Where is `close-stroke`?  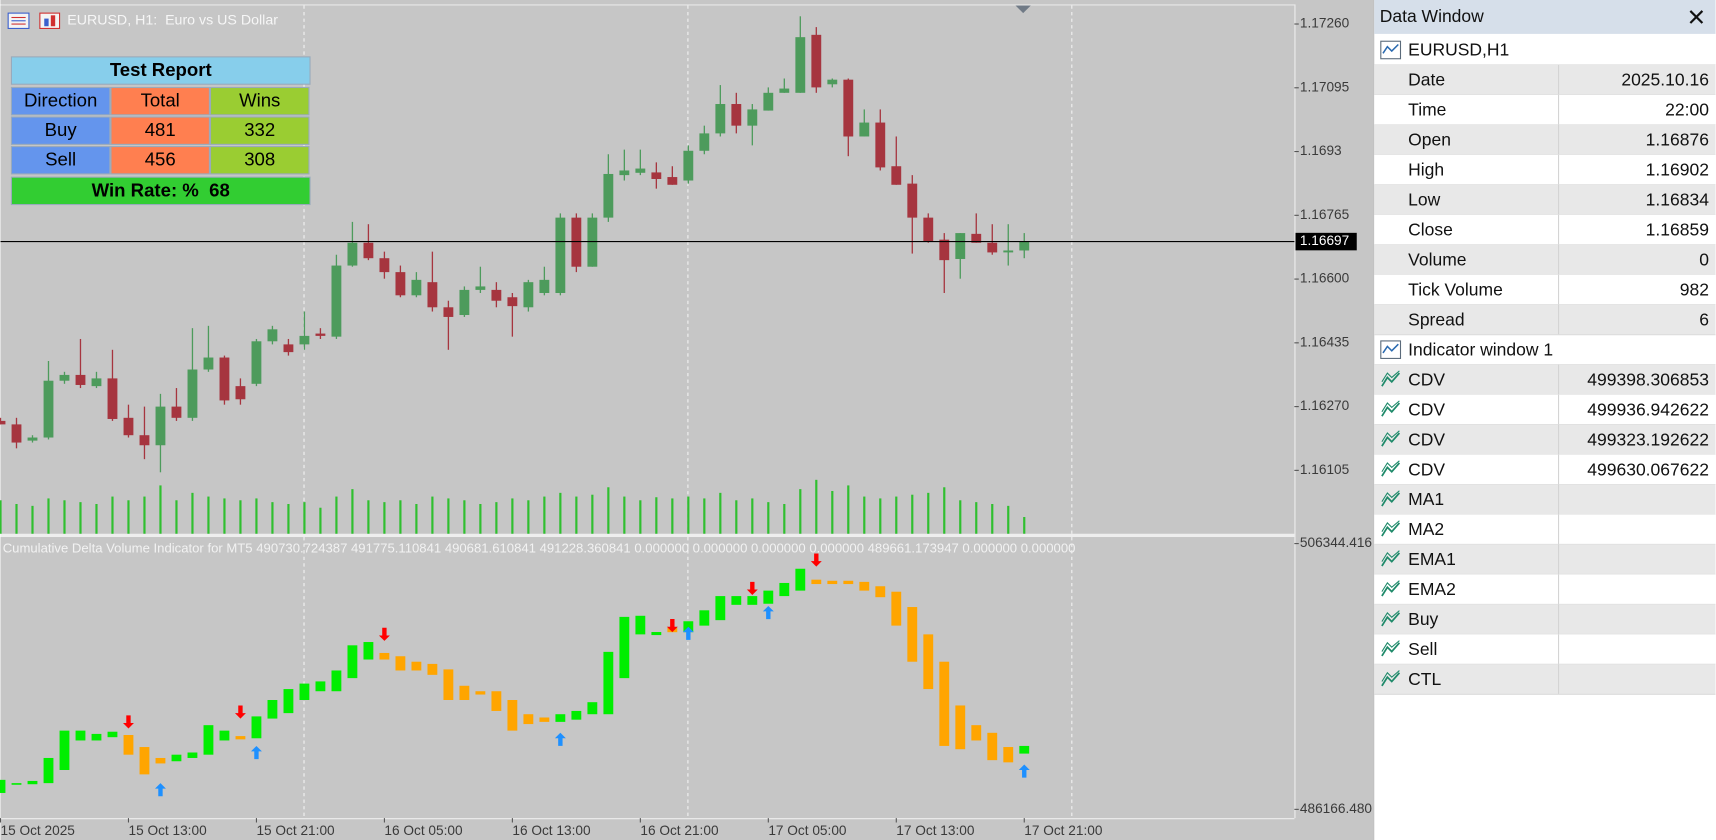 close-stroke is located at coordinates (1696, 17).